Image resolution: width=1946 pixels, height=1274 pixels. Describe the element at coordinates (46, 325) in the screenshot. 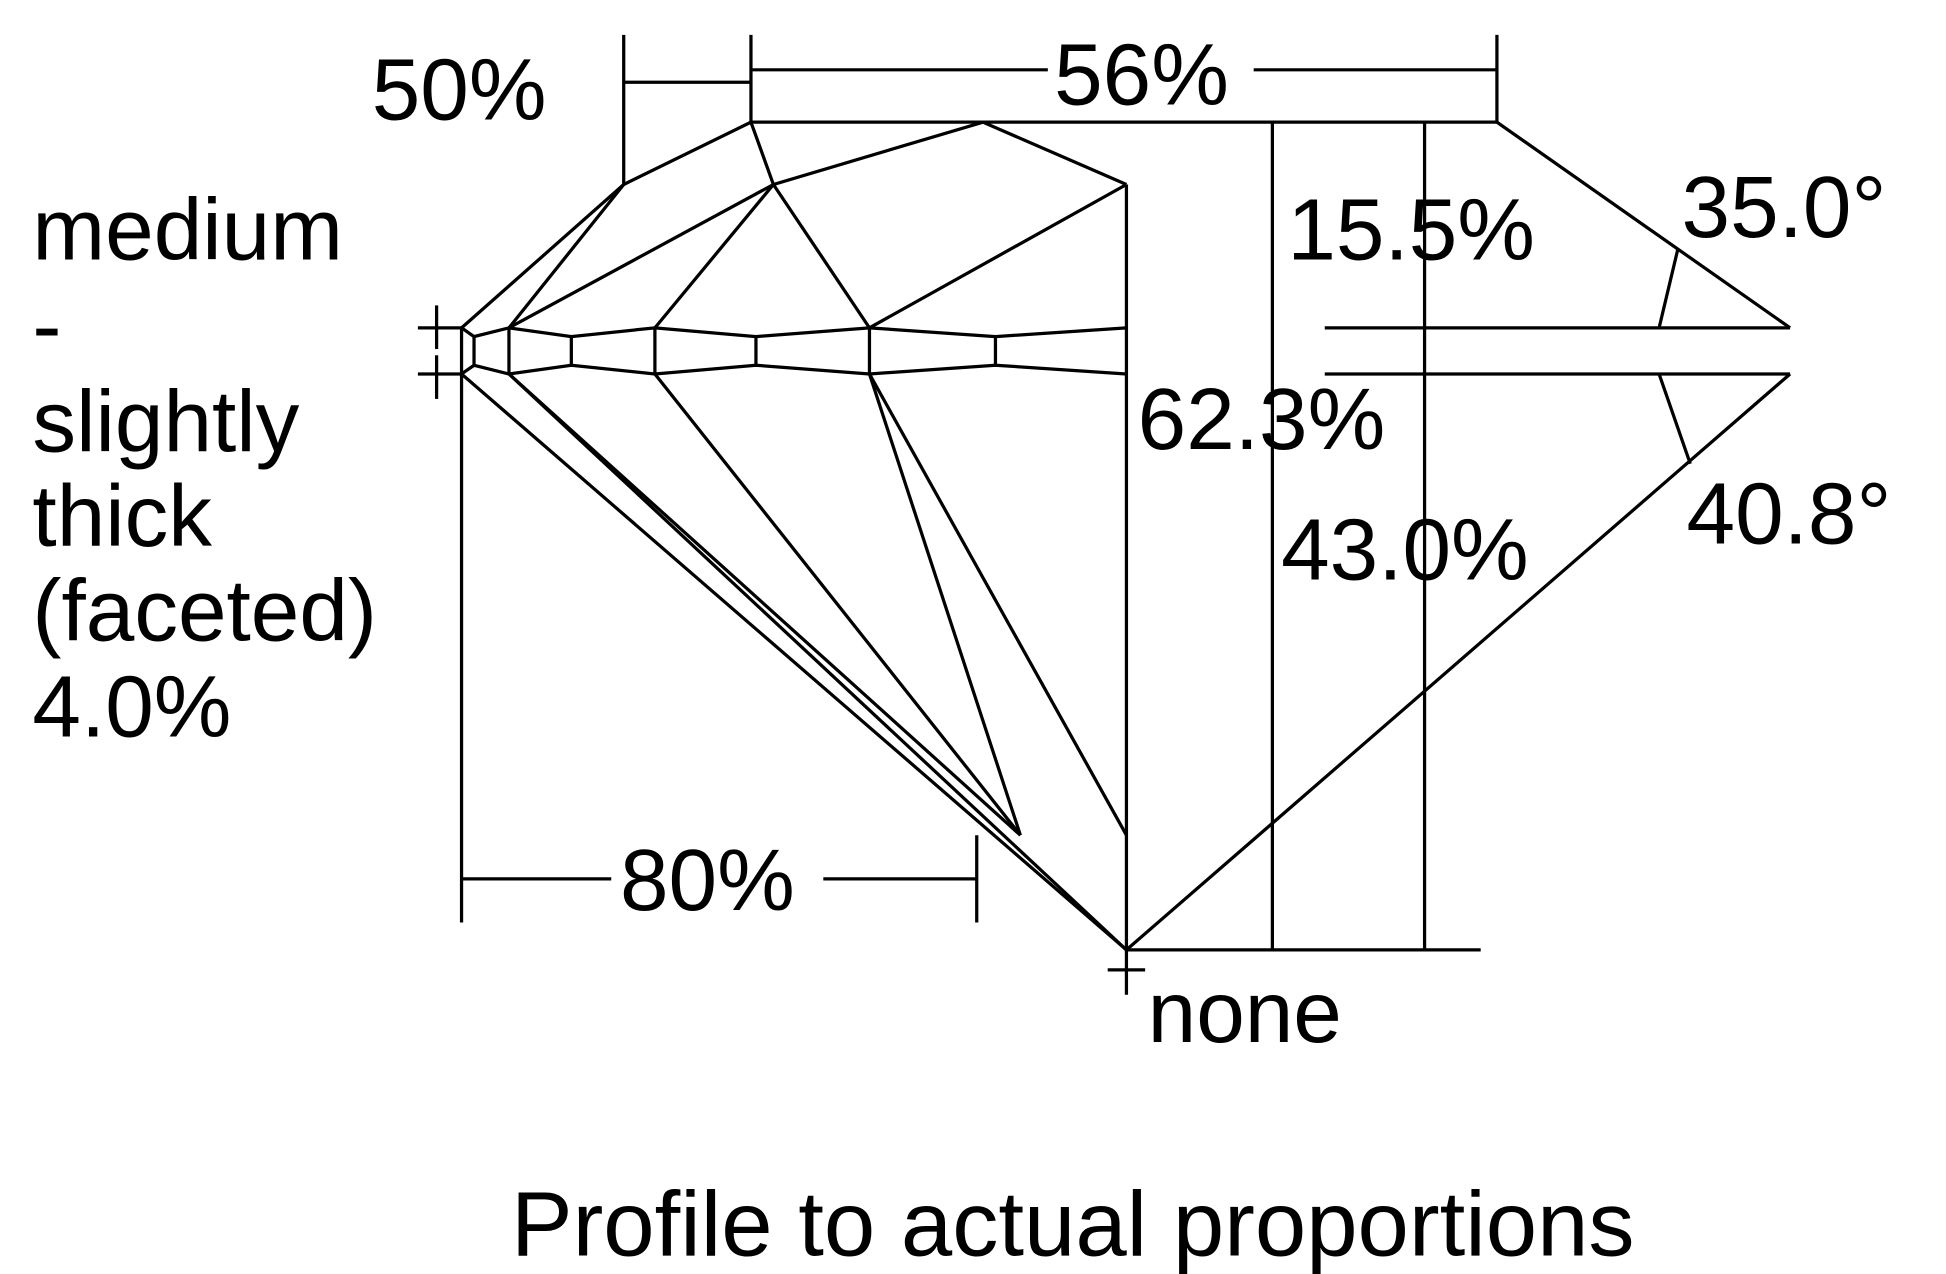

I see `girdle-label-line2: -` at that location.